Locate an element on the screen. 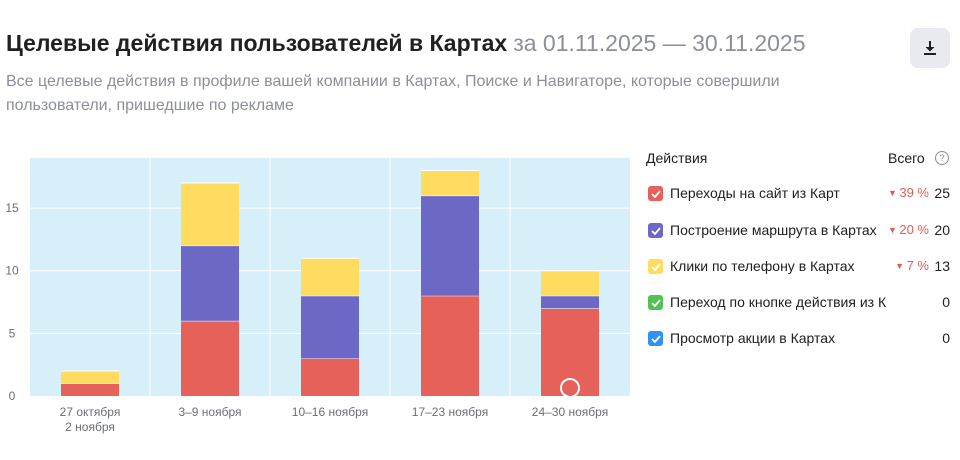  x-tick-label: 24–30 ноября is located at coordinates (570, 412).